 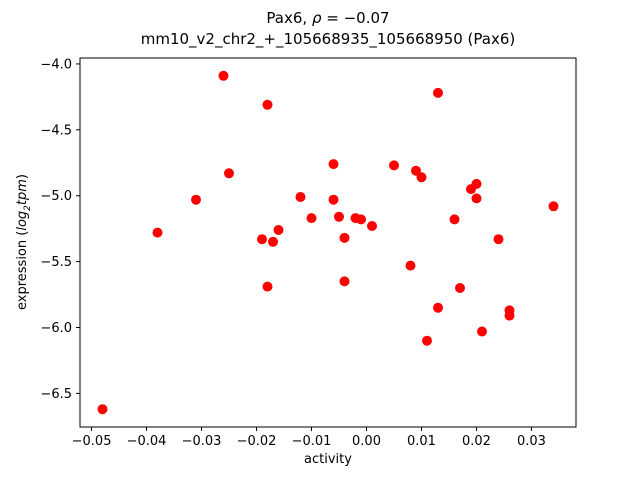 What do you see at coordinates (56, 328) in the screenshot?
I see `y-tick-label: −6.0` at bounding box center [56, 328].